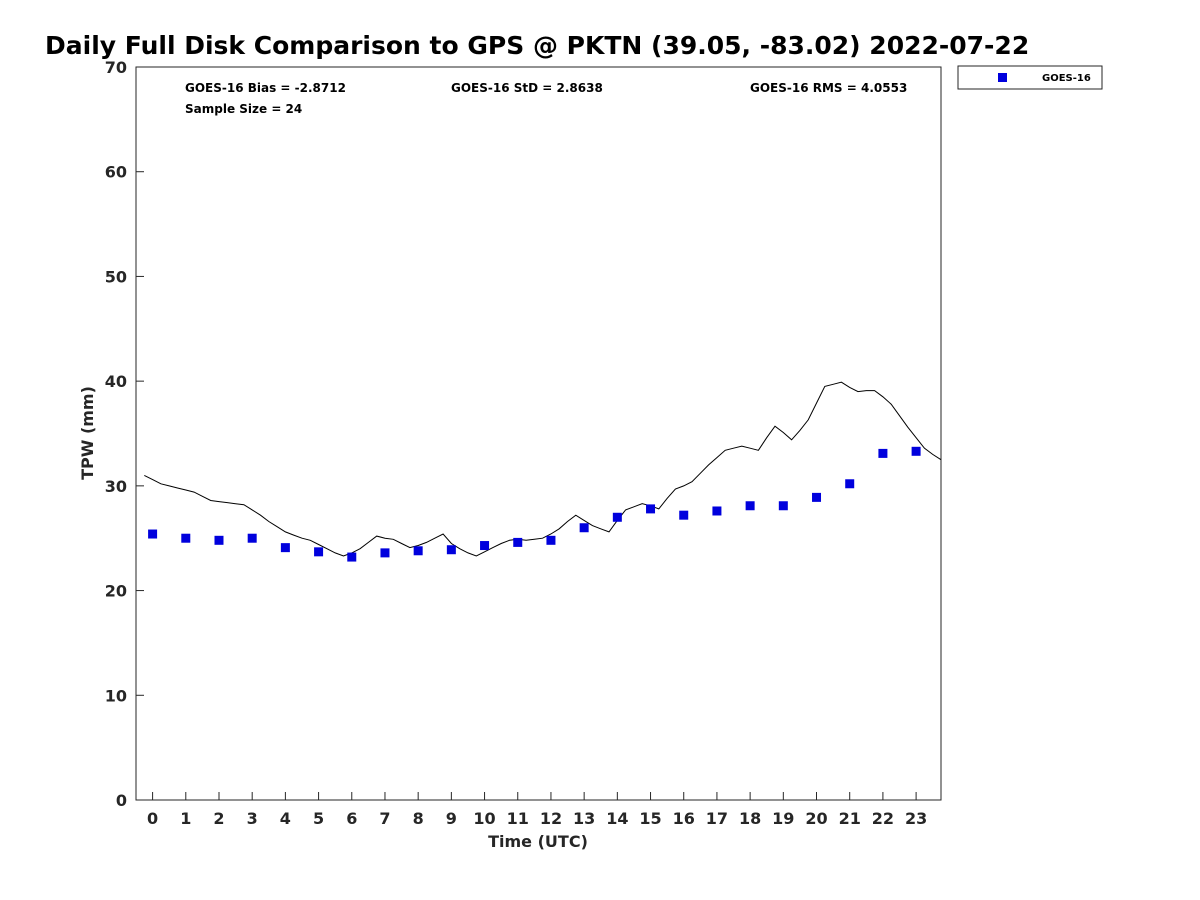  I want to click on x-tick-label: 0, so click(152, 818).